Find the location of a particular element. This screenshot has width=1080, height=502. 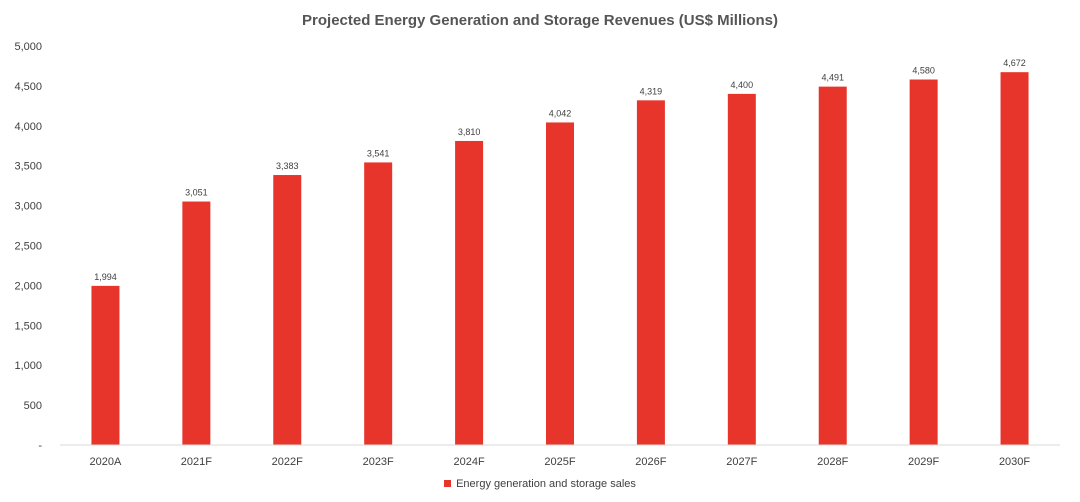

data-label: 3,051 is located at coordinates (196, 193).